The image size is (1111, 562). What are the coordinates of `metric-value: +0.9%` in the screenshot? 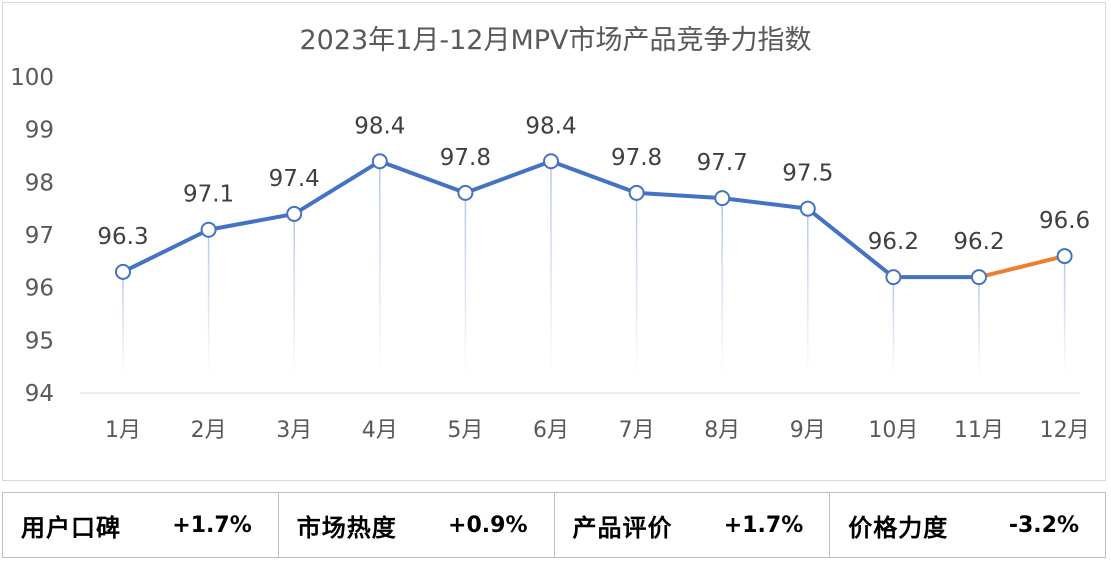 It's located at (488, 525).